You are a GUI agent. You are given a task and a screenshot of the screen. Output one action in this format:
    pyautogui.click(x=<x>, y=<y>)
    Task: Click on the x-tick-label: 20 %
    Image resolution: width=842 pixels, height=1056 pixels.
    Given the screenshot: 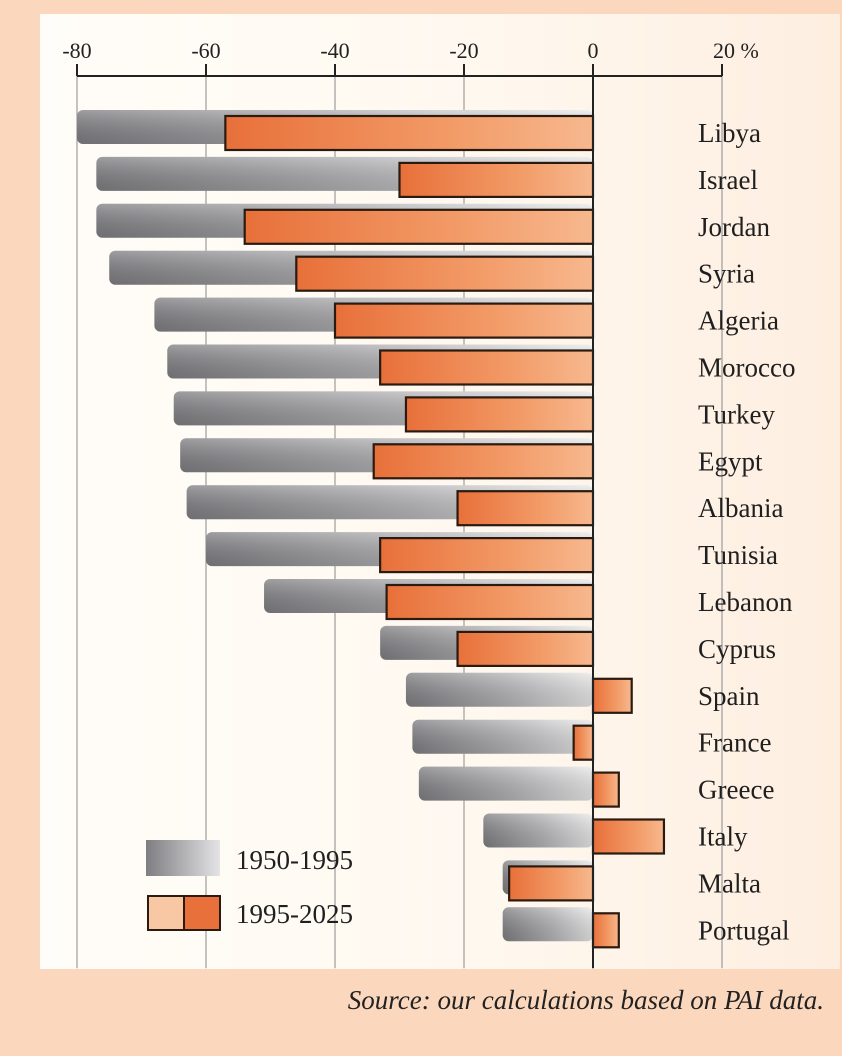 What is the action you would take?
    pyautogui.click(x=736, y=50)
    